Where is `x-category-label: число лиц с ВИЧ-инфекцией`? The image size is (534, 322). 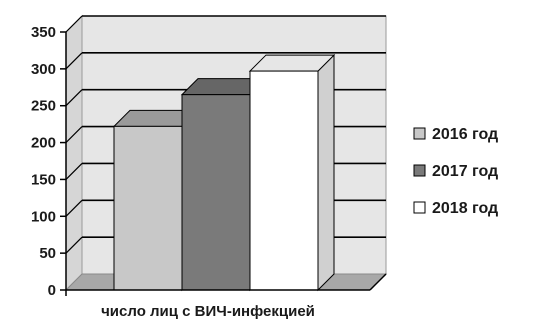 x-category-label: число лиц с ВИЧ-инфекцией is located at coordinates (208, 311).